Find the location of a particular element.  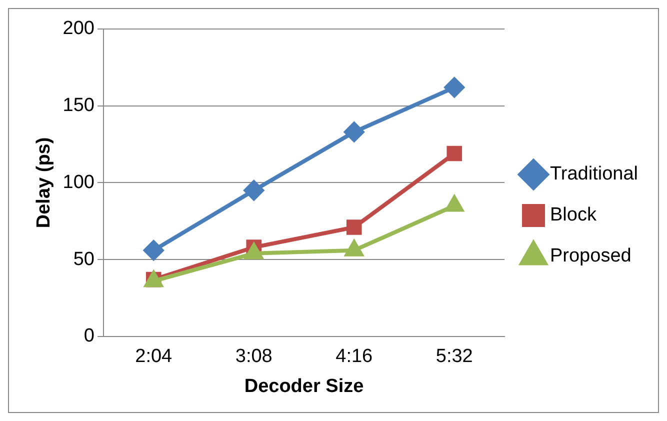

y-tick-label: 50 is located at coordinates (83, 259).